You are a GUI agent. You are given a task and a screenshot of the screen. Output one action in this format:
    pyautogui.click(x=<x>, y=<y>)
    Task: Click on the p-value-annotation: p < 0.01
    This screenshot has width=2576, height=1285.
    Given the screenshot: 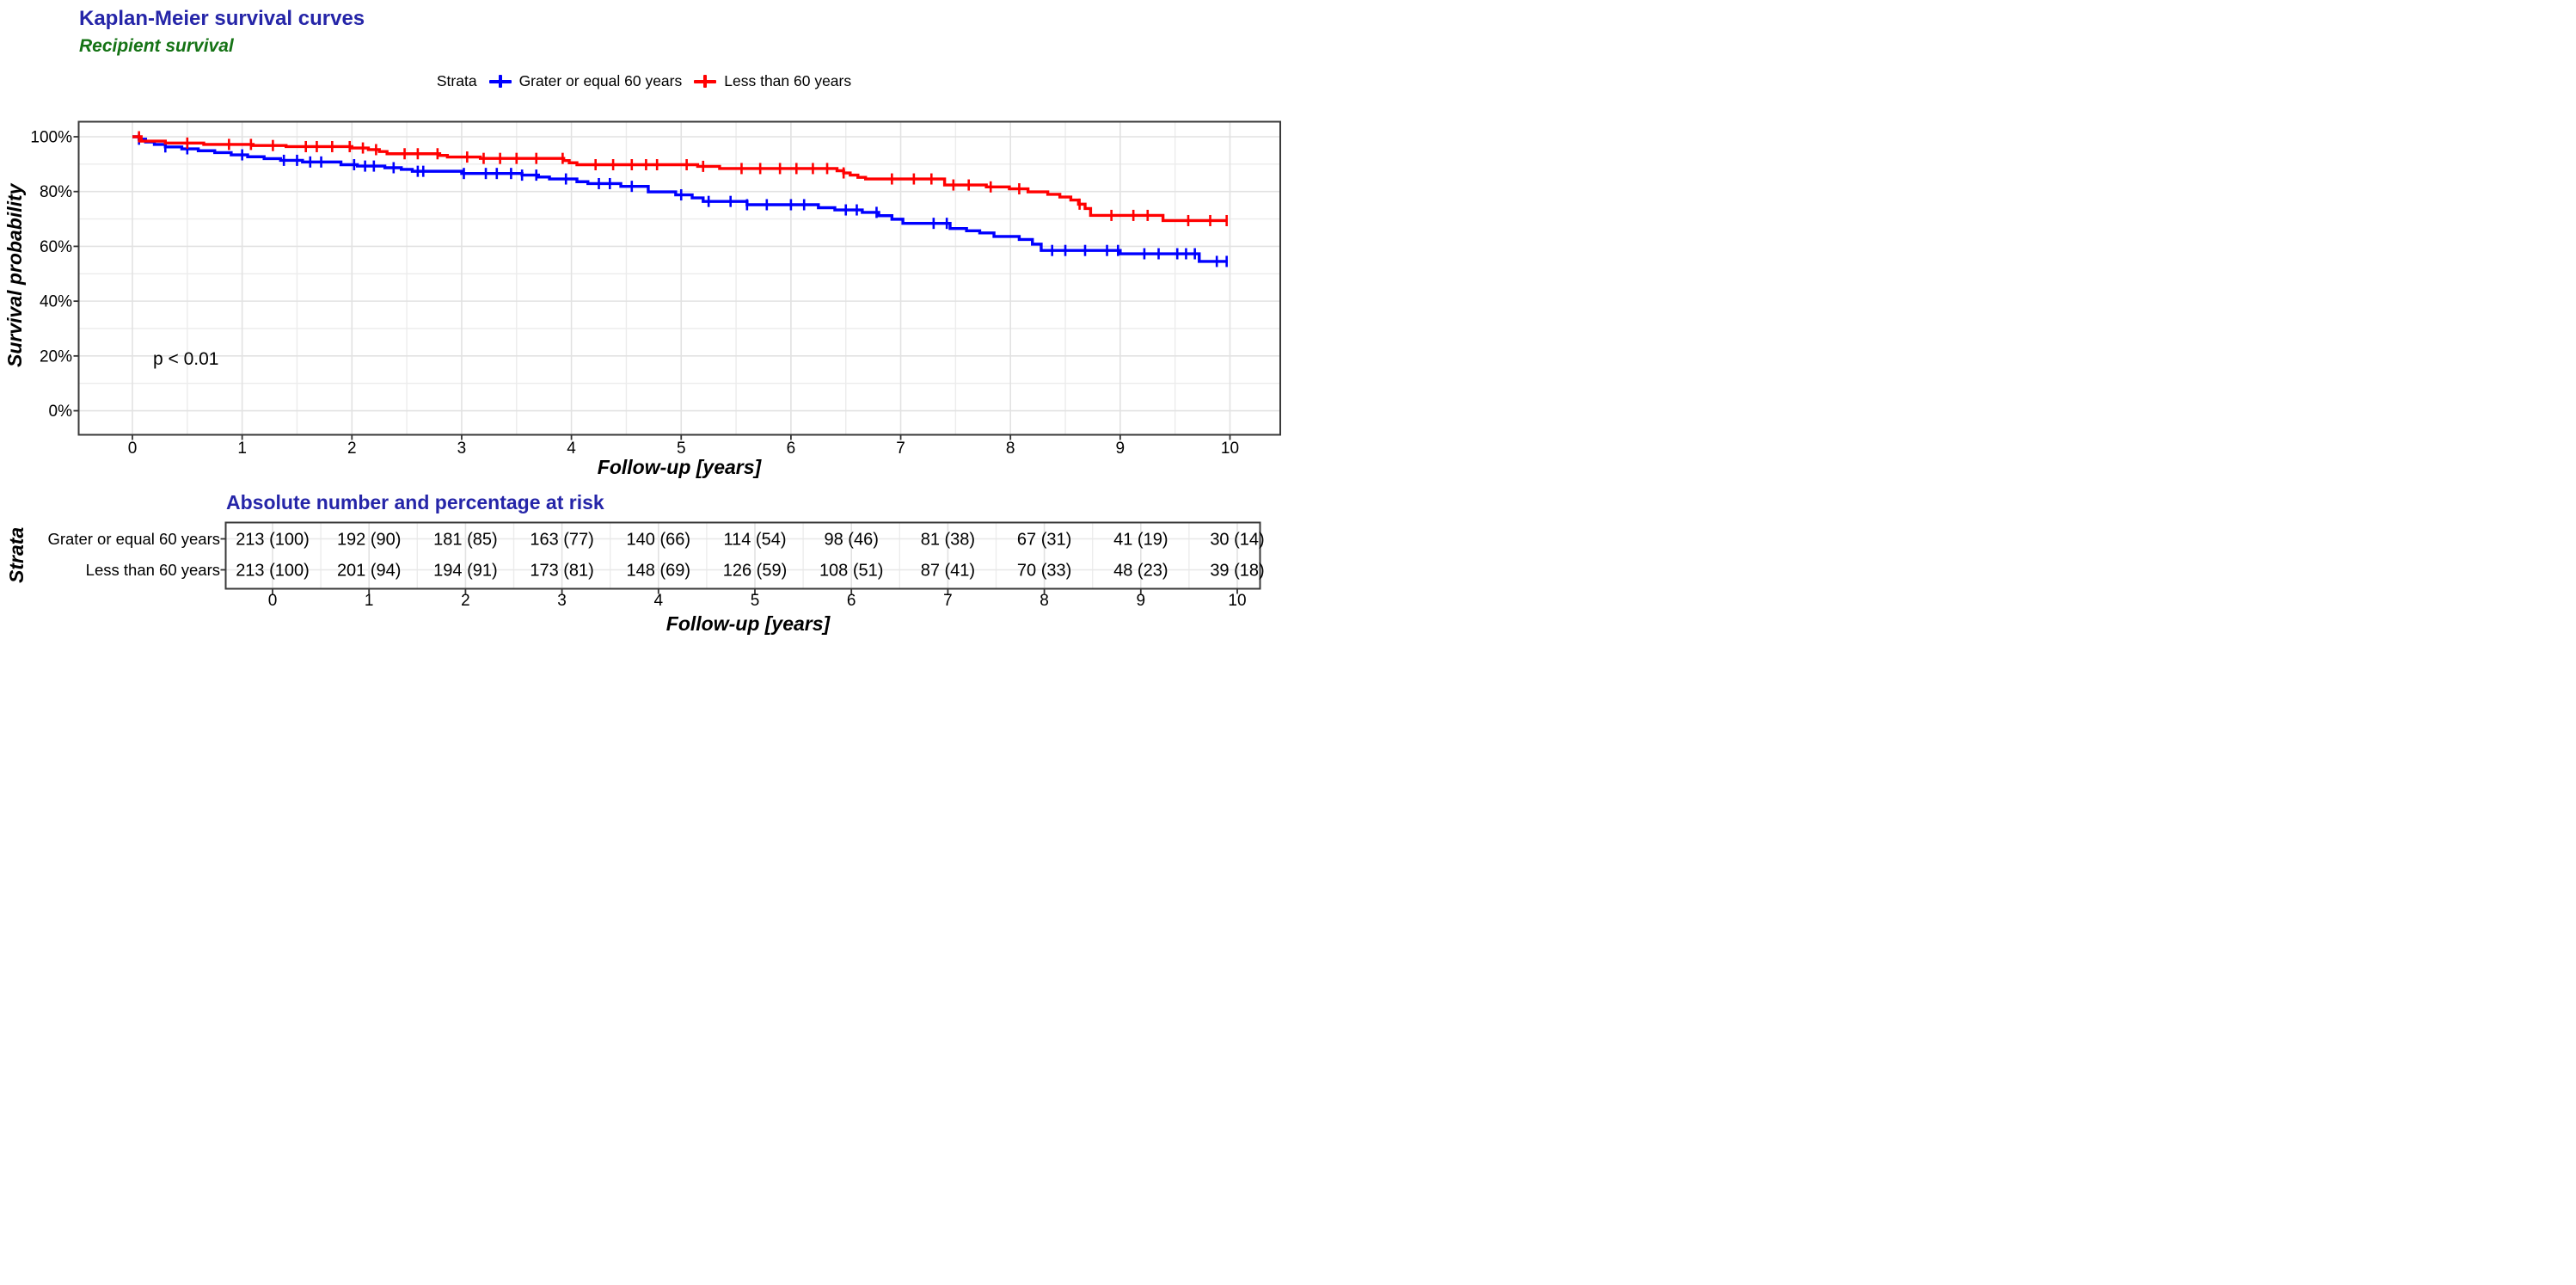 What is the action you would take?
    pyautogui.click(x=186, y=359)
    